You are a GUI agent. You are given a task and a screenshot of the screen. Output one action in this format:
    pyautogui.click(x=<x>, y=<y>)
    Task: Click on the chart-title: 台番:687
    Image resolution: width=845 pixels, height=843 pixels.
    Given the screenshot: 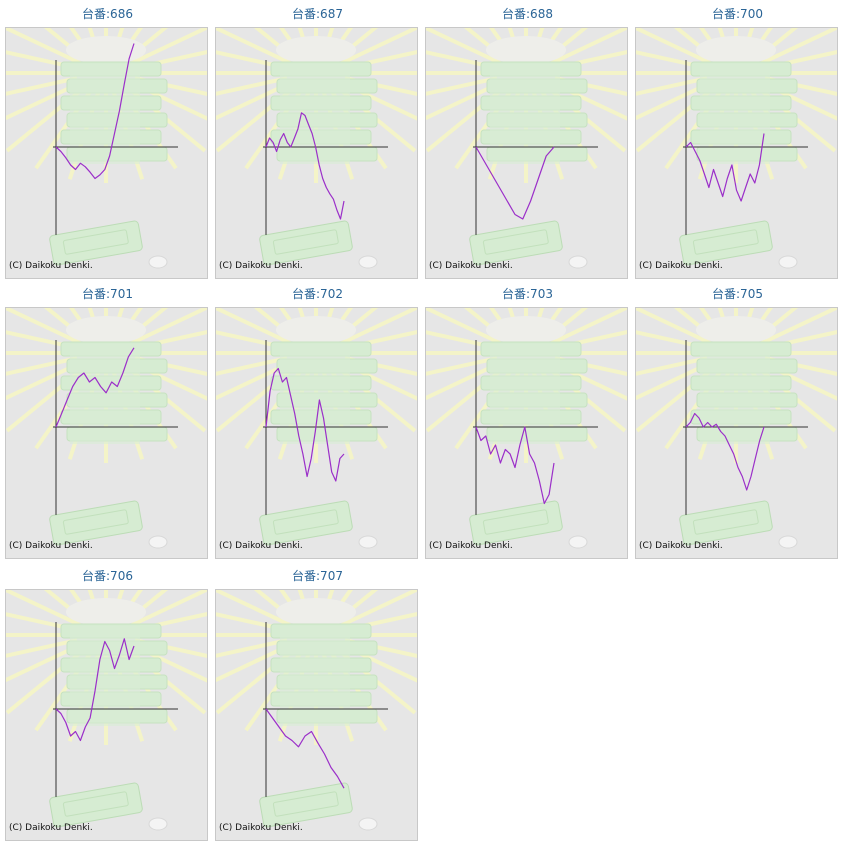 What is the action you would take?
    pyautogui.click(x=317, y=14)
    